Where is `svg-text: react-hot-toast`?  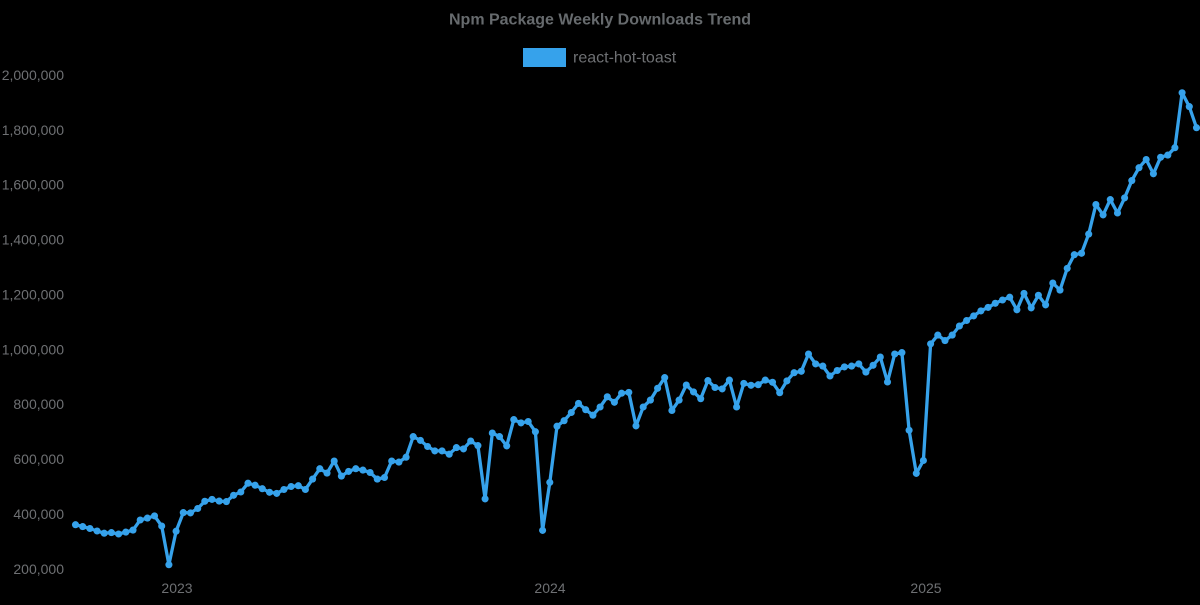 svg-text: react-hot-toast is located at coordinates (625, 58).